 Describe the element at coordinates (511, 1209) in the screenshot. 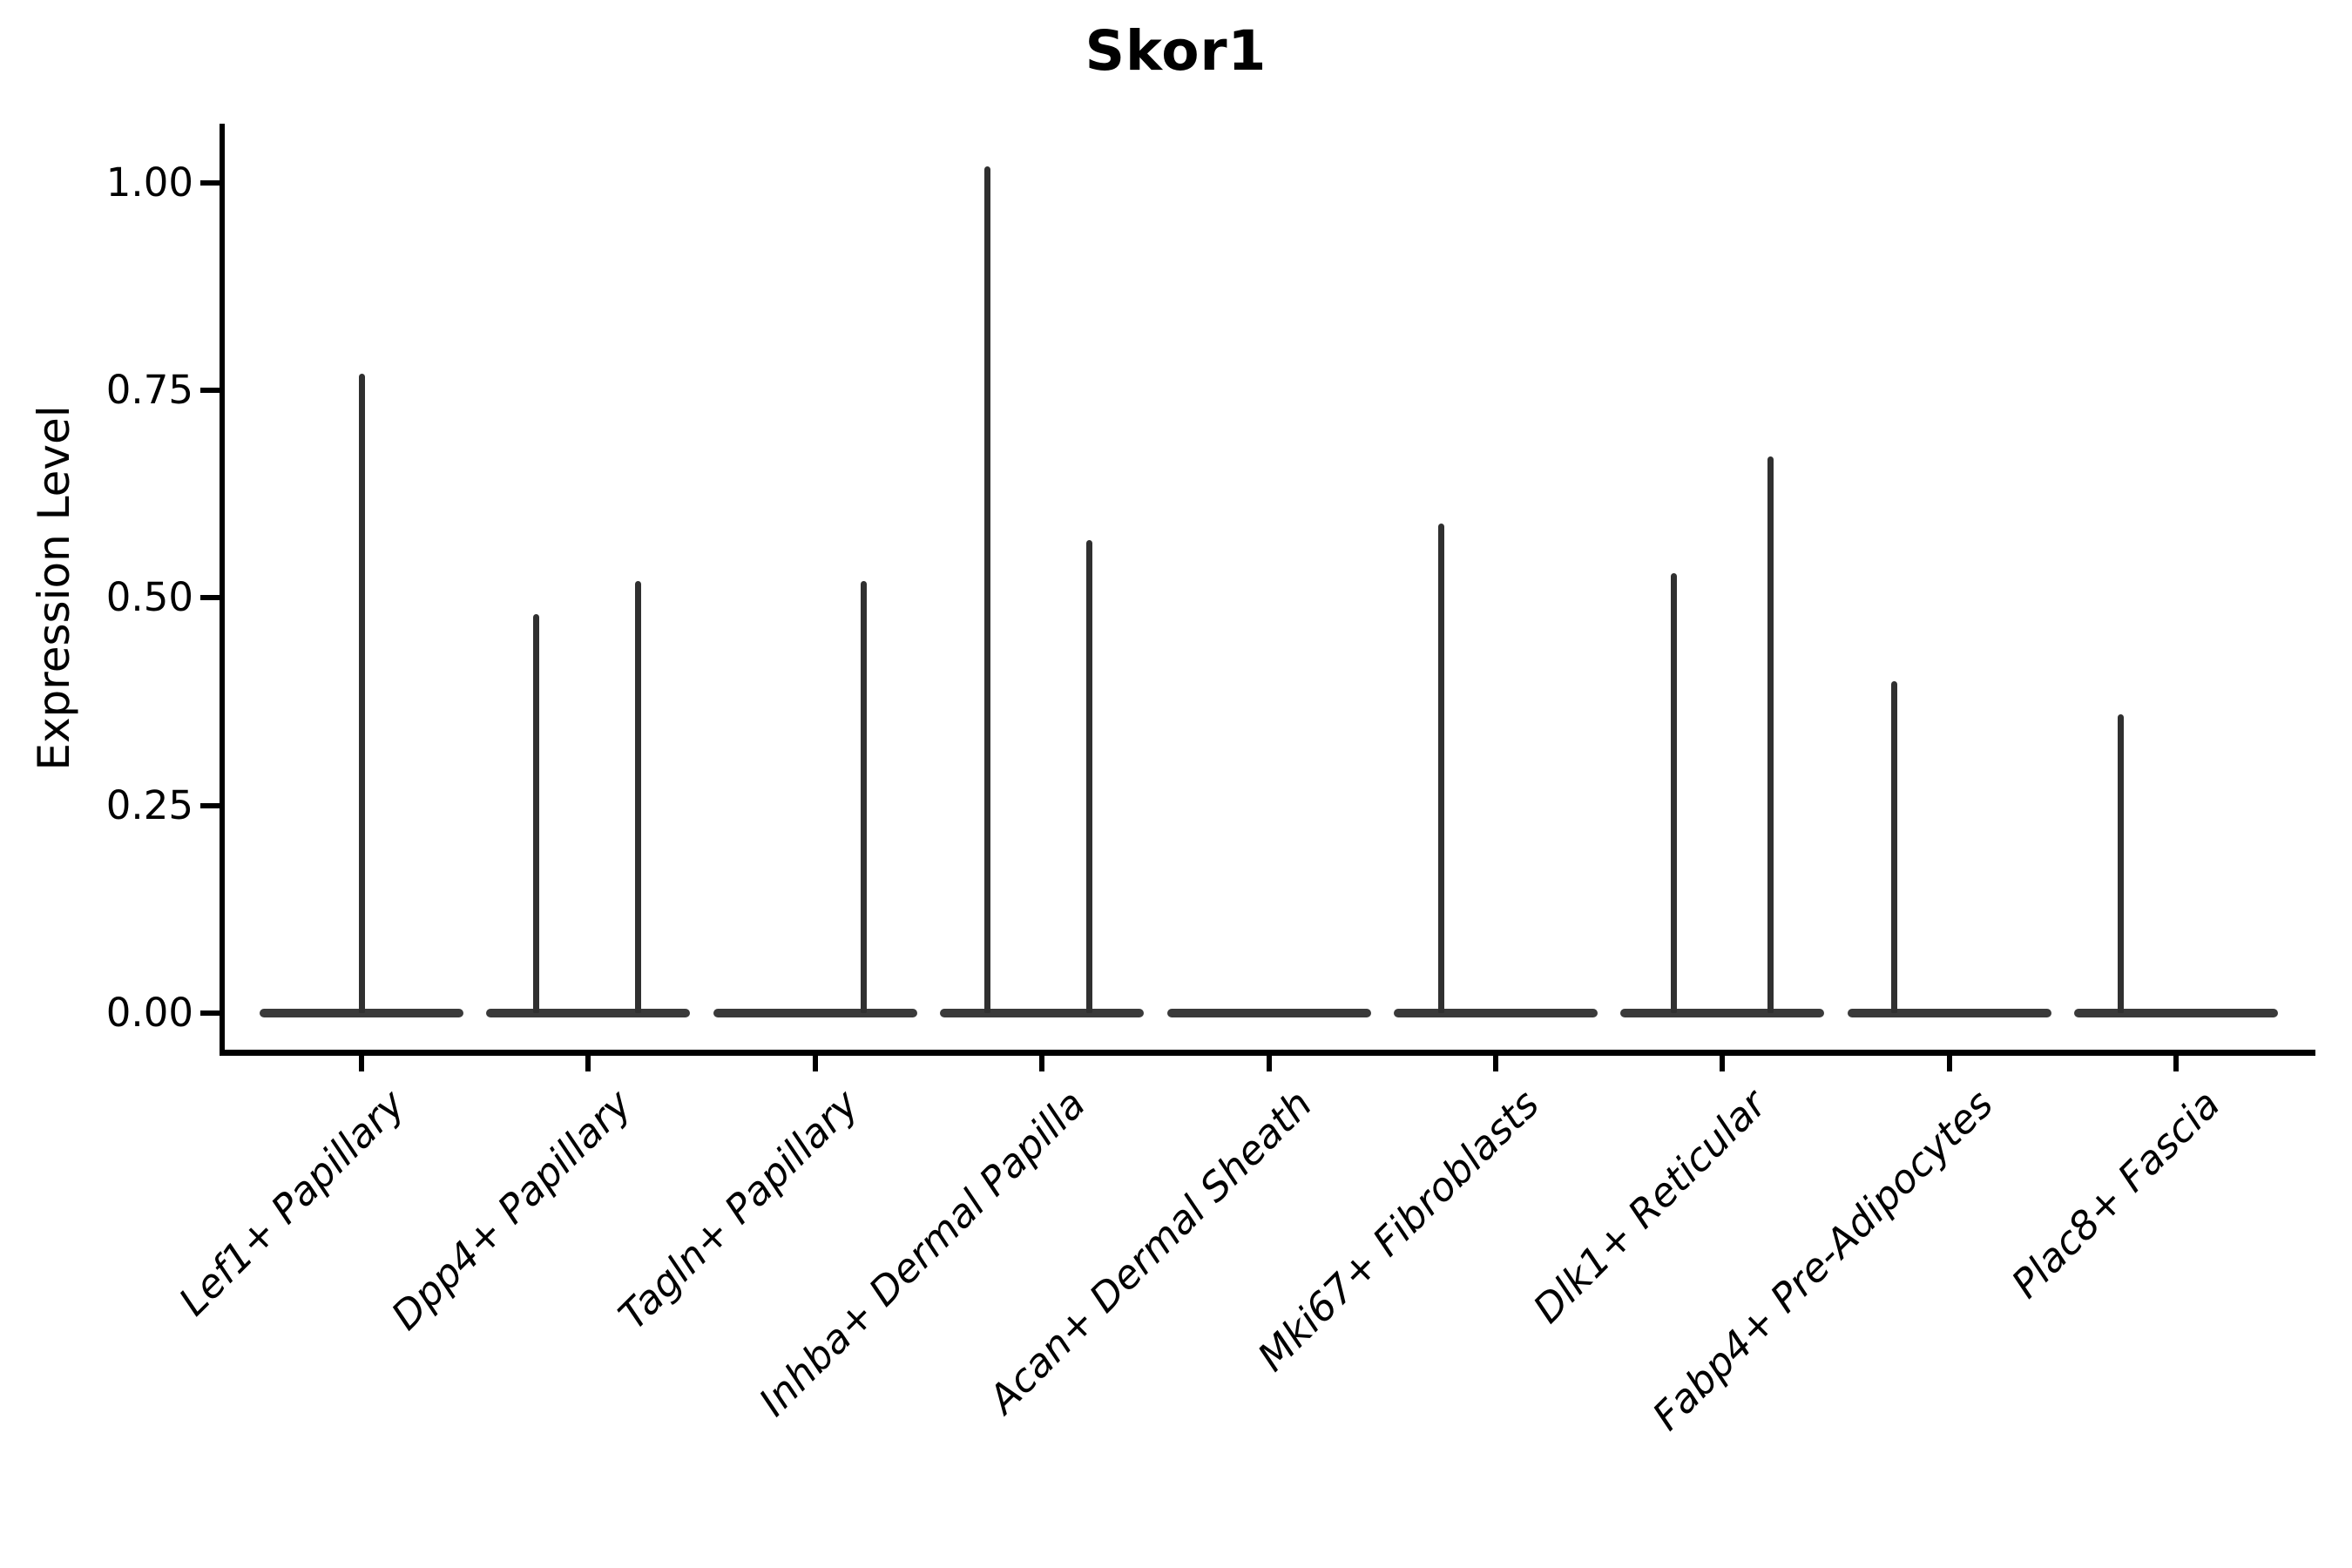

I see `x-tick-label: Dpp4+ Papillary` at that location.